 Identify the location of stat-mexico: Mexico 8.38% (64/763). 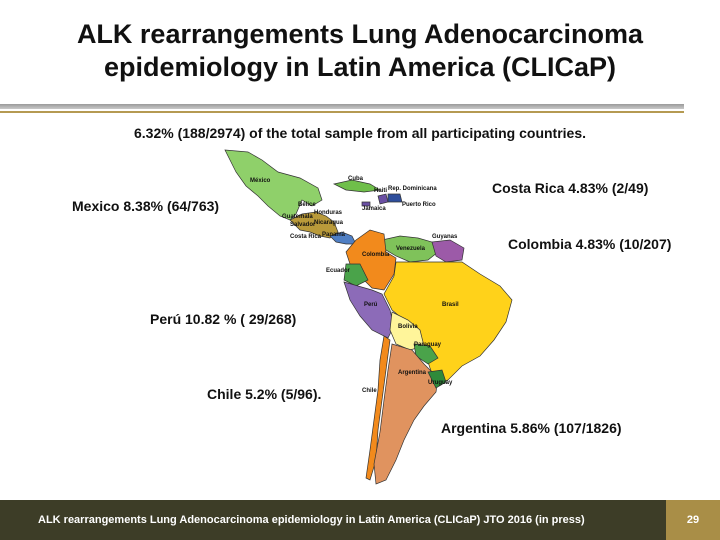
(146, 206).